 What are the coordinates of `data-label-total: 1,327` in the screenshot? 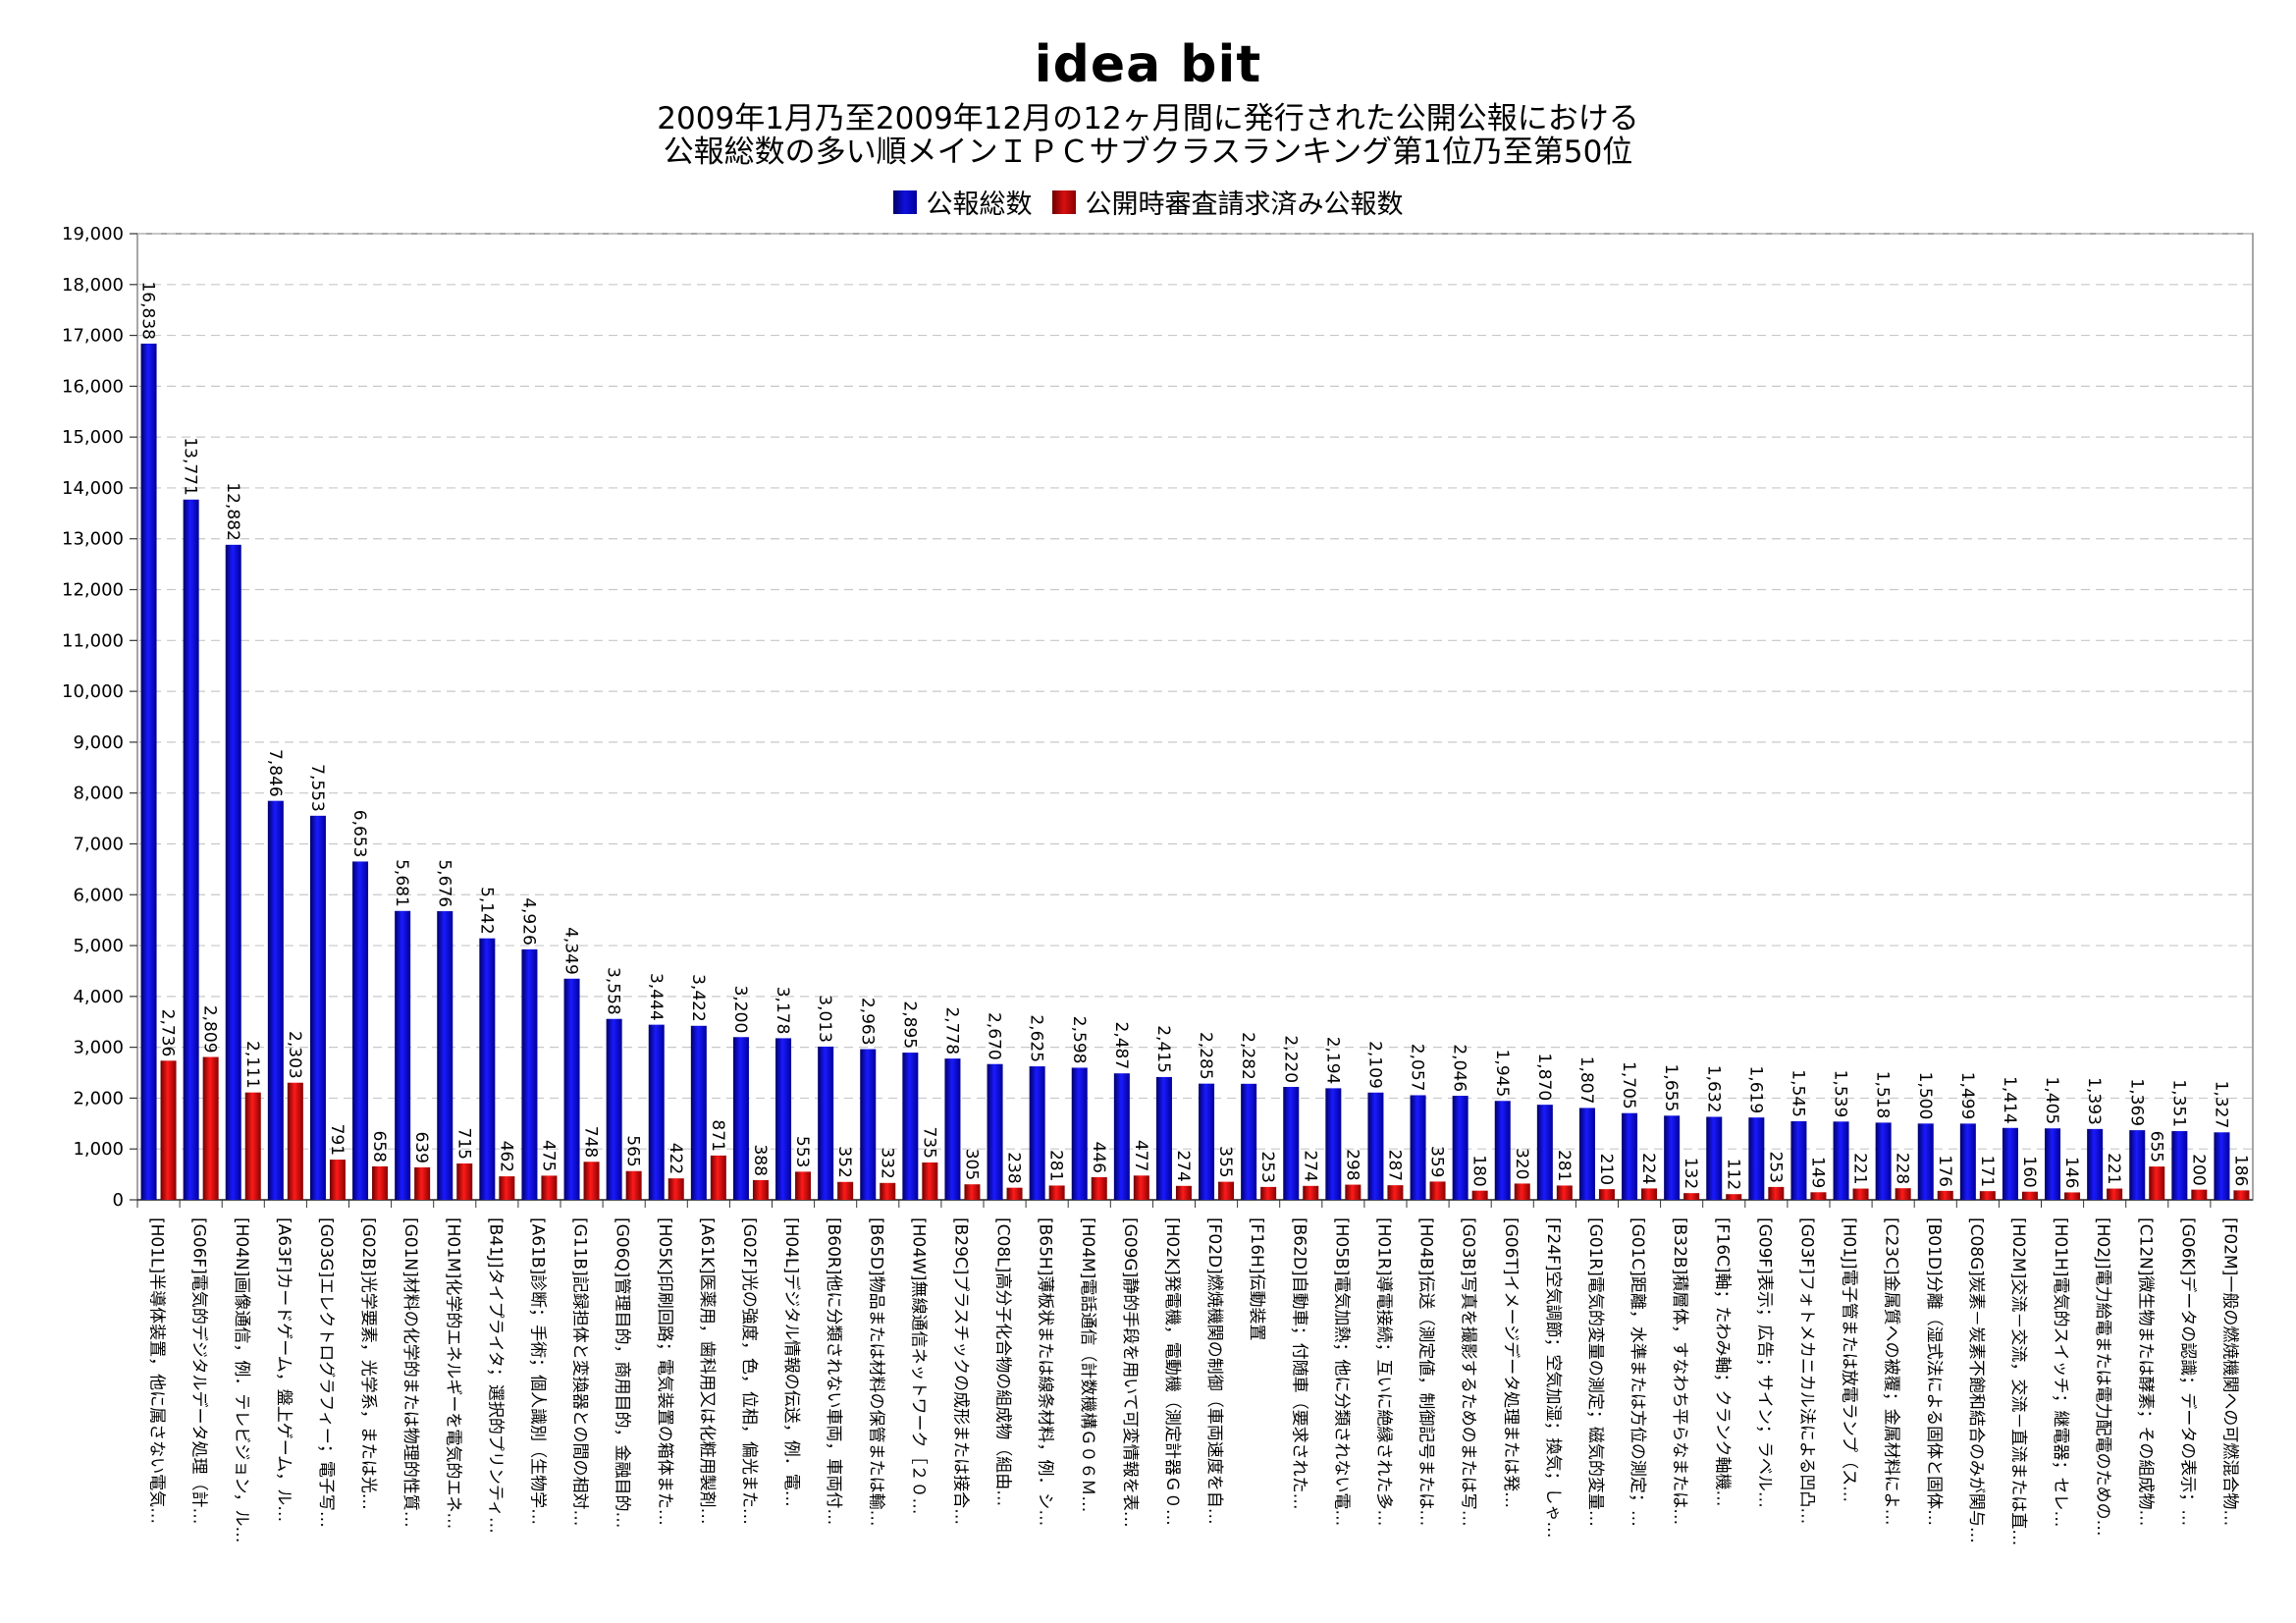 It's located at (2221, 1105).